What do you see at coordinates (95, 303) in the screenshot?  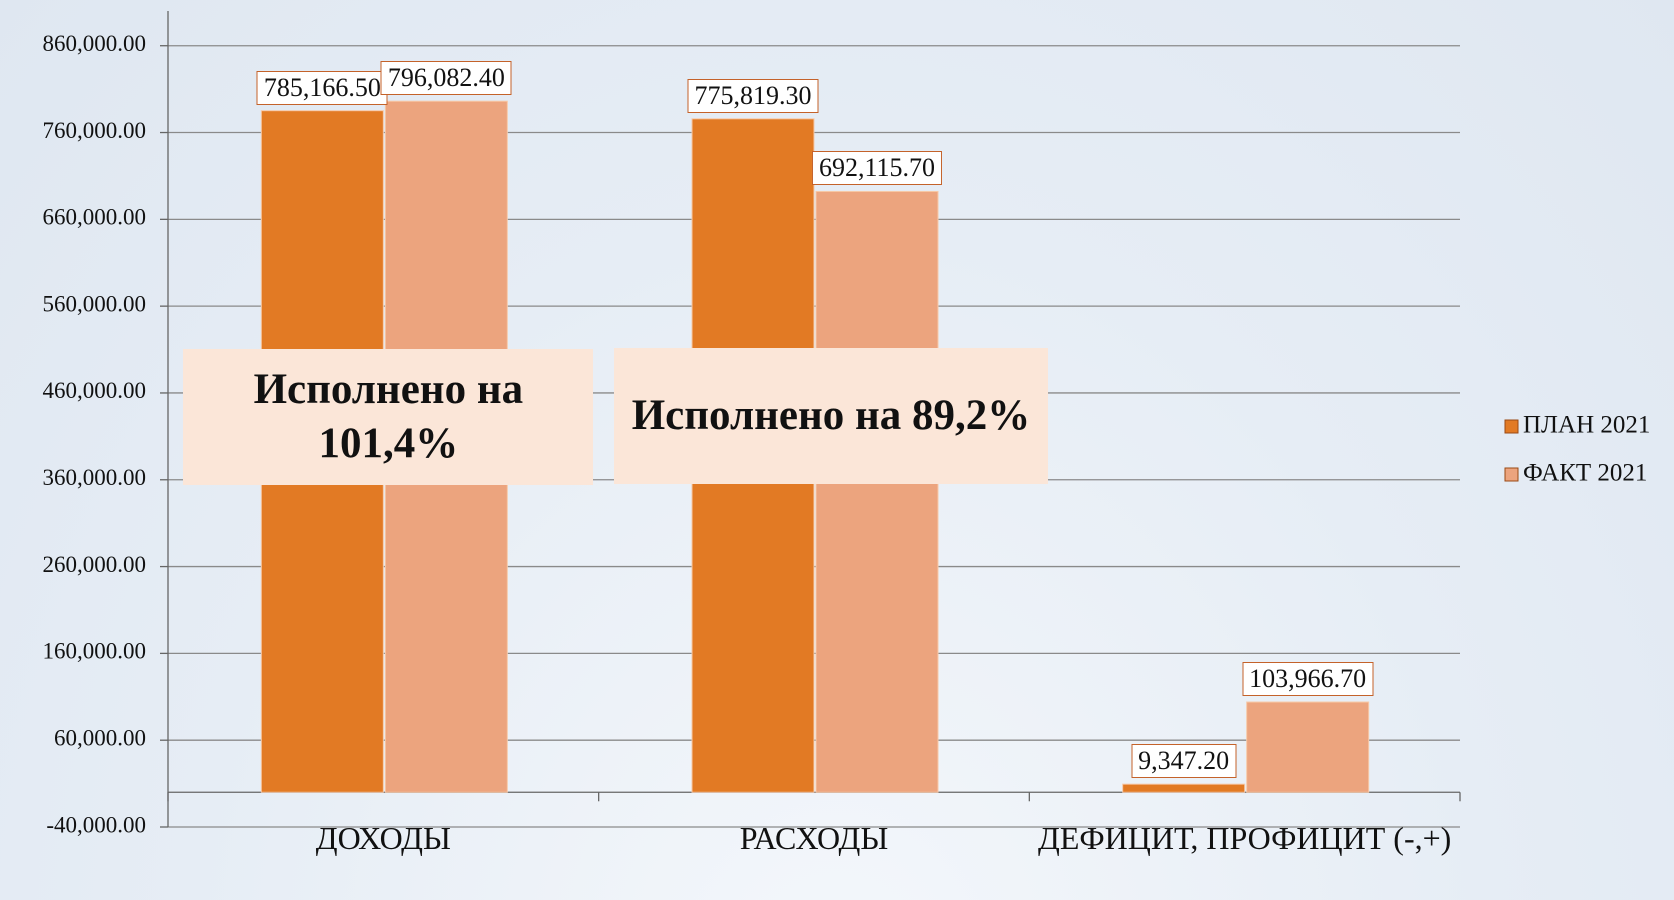 I see `y-tick-label: 560,000.00` at bounding box center [95, 303].